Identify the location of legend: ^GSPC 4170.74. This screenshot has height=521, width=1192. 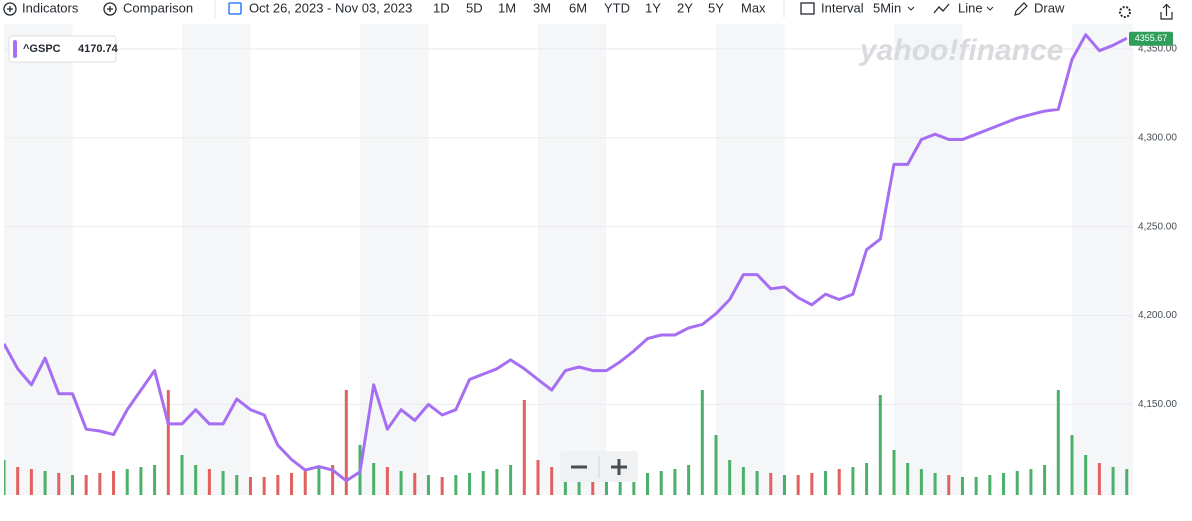
(63, 49).